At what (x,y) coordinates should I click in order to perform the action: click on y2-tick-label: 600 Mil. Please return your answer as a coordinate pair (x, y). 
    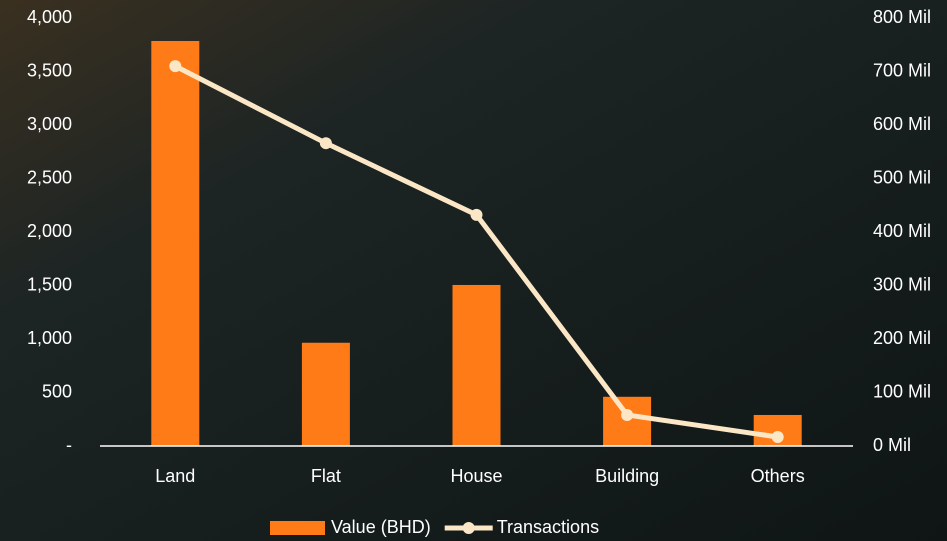
    Looking at the image, I should click on (902, 124).